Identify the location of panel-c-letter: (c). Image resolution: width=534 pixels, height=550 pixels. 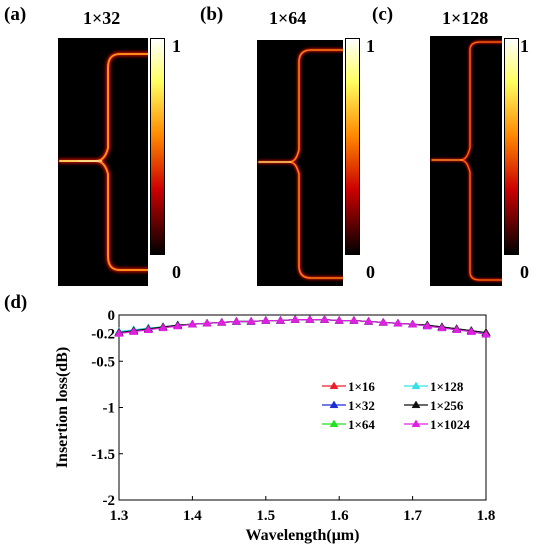
(383, 14).